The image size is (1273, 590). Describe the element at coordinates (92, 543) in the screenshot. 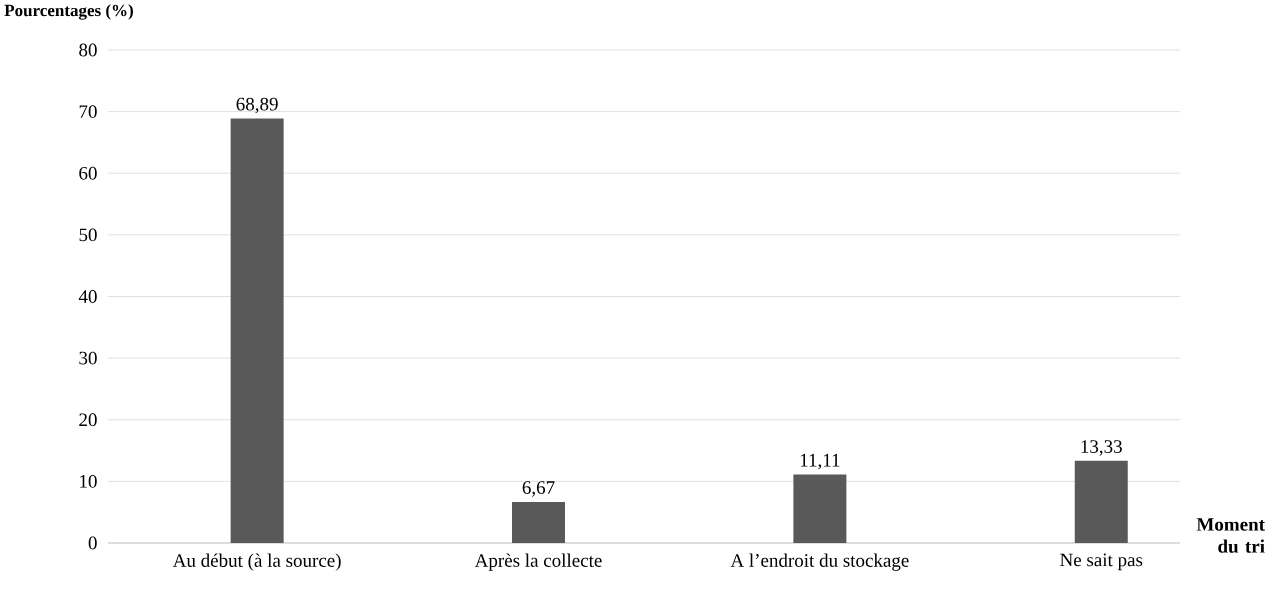

I see `y-tick-label: 0` at that location.